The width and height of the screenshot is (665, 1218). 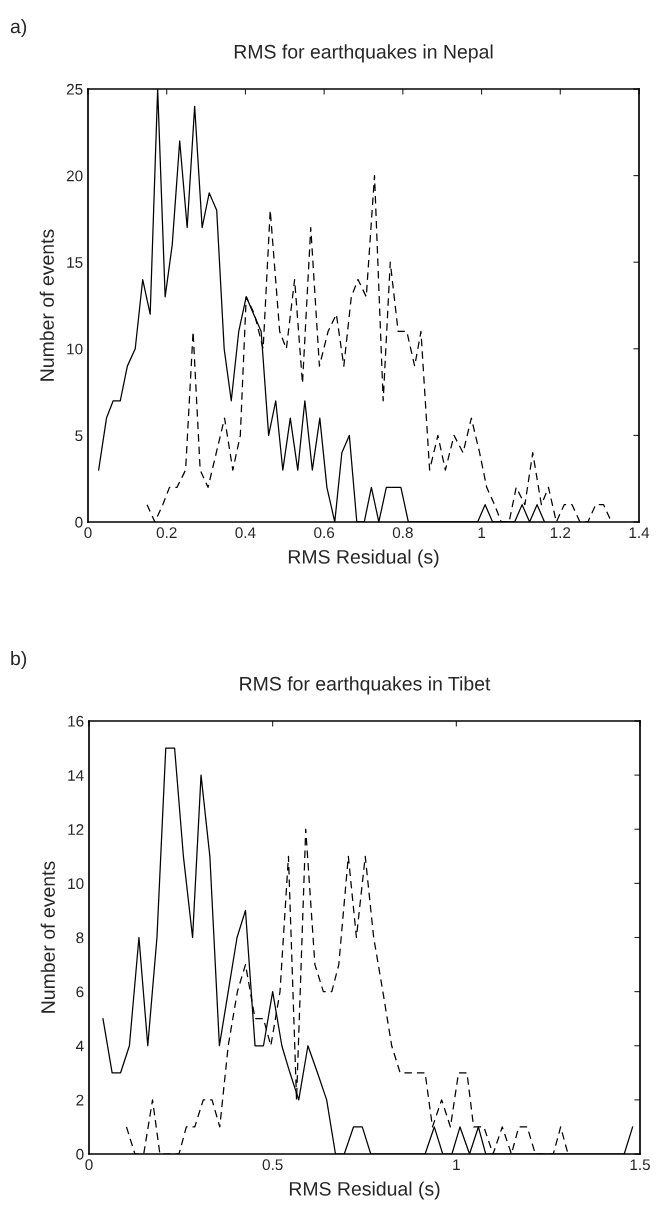 What do you see at coordinates (76, 775) in the screenshot?
I see `y-tick-label: 14` at bounding box center [76, 775].